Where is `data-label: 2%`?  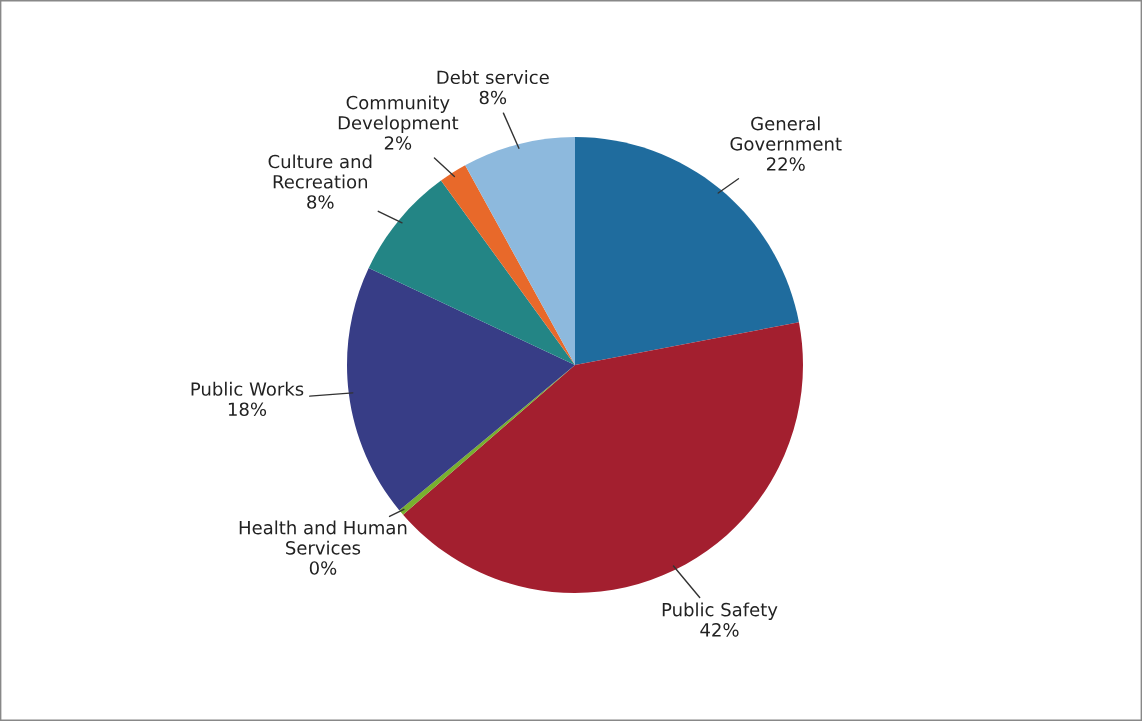
data-label: 2% is located at coordinates (398, 143).